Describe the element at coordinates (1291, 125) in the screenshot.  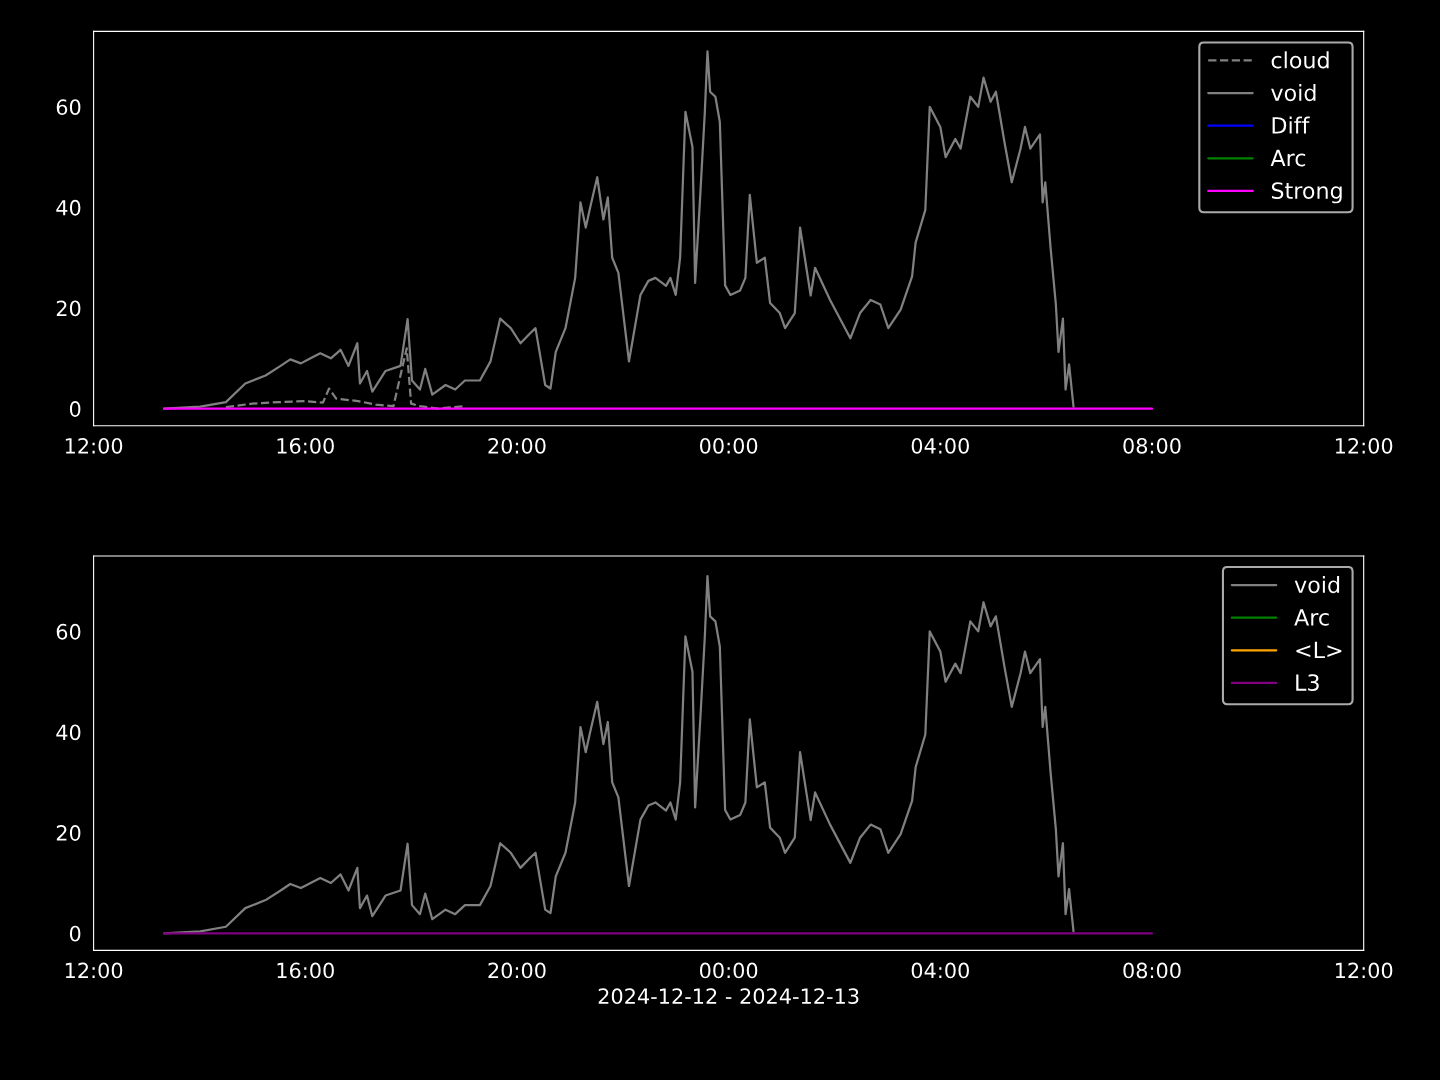
I see `legend-label: Diff` at that location.